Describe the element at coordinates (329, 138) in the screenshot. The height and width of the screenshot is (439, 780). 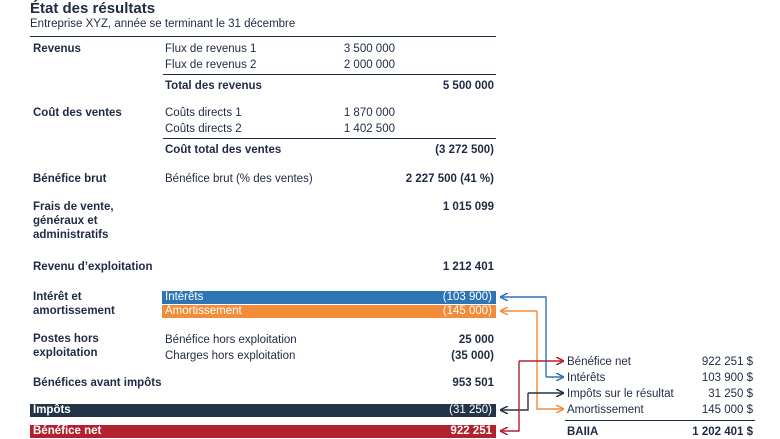
I see `cout-divider` at that location.